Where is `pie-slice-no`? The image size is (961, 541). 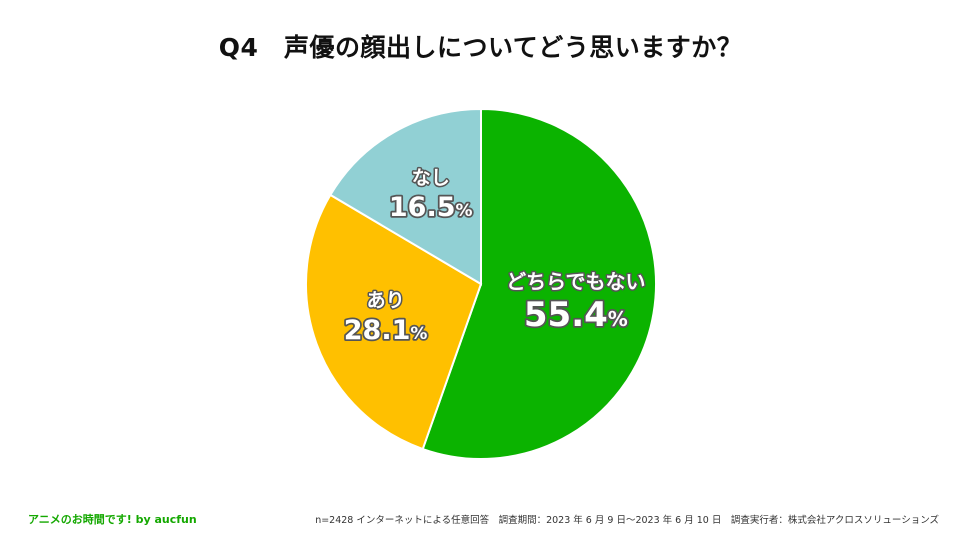 pie-slice-no is located at coordinates (405, 196).